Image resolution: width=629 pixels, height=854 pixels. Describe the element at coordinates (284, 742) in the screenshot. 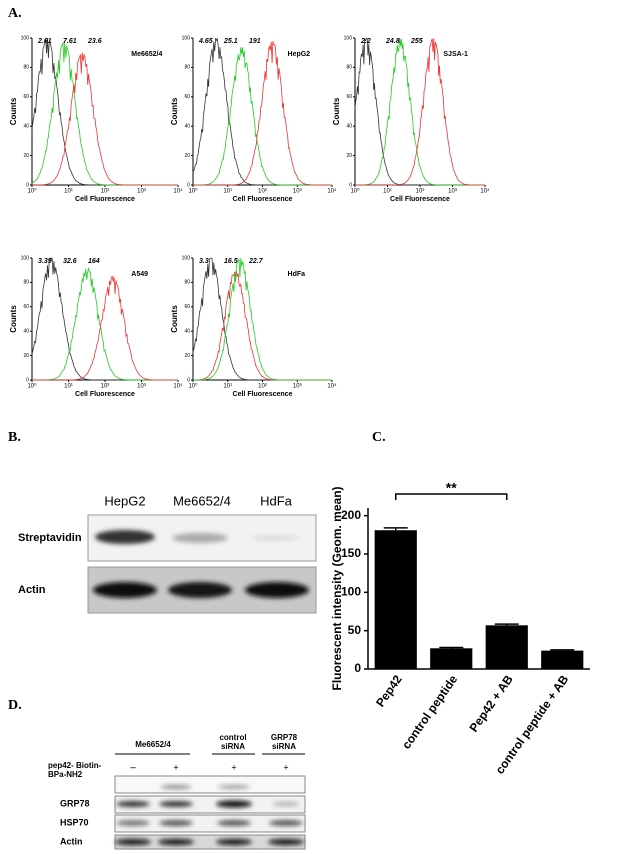

I see `group-label: GRP78 siRNA` at that location.